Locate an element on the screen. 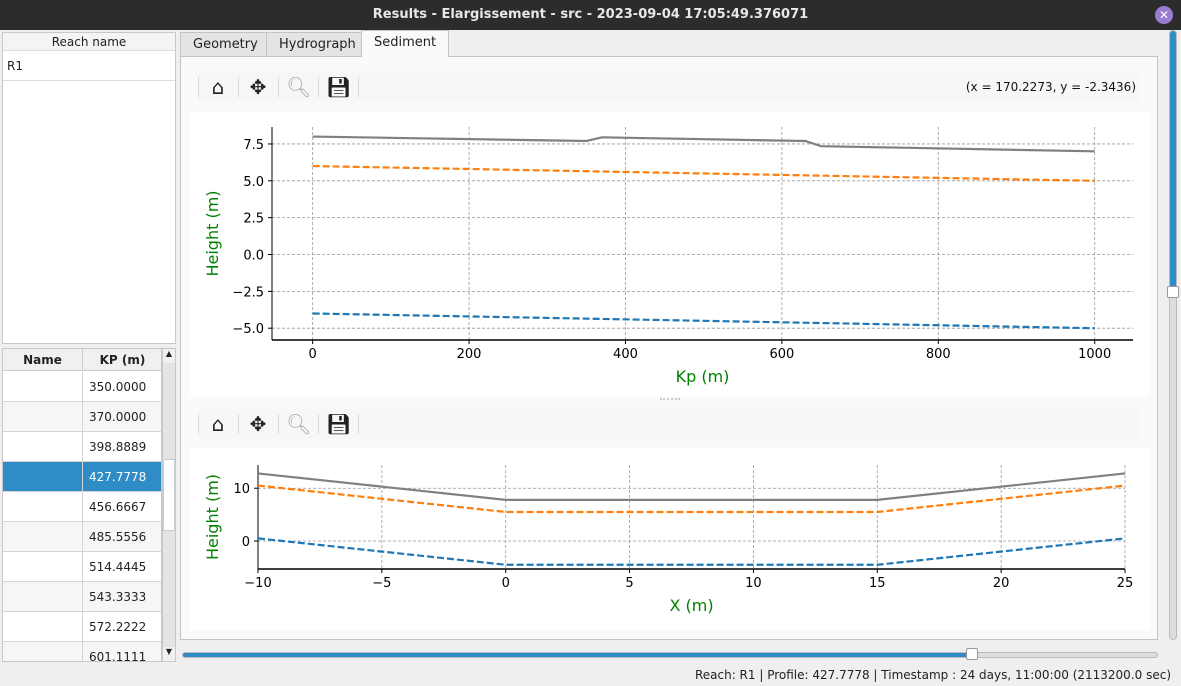  y-tick-label: 5.0 is located at coordinates (253, 182).